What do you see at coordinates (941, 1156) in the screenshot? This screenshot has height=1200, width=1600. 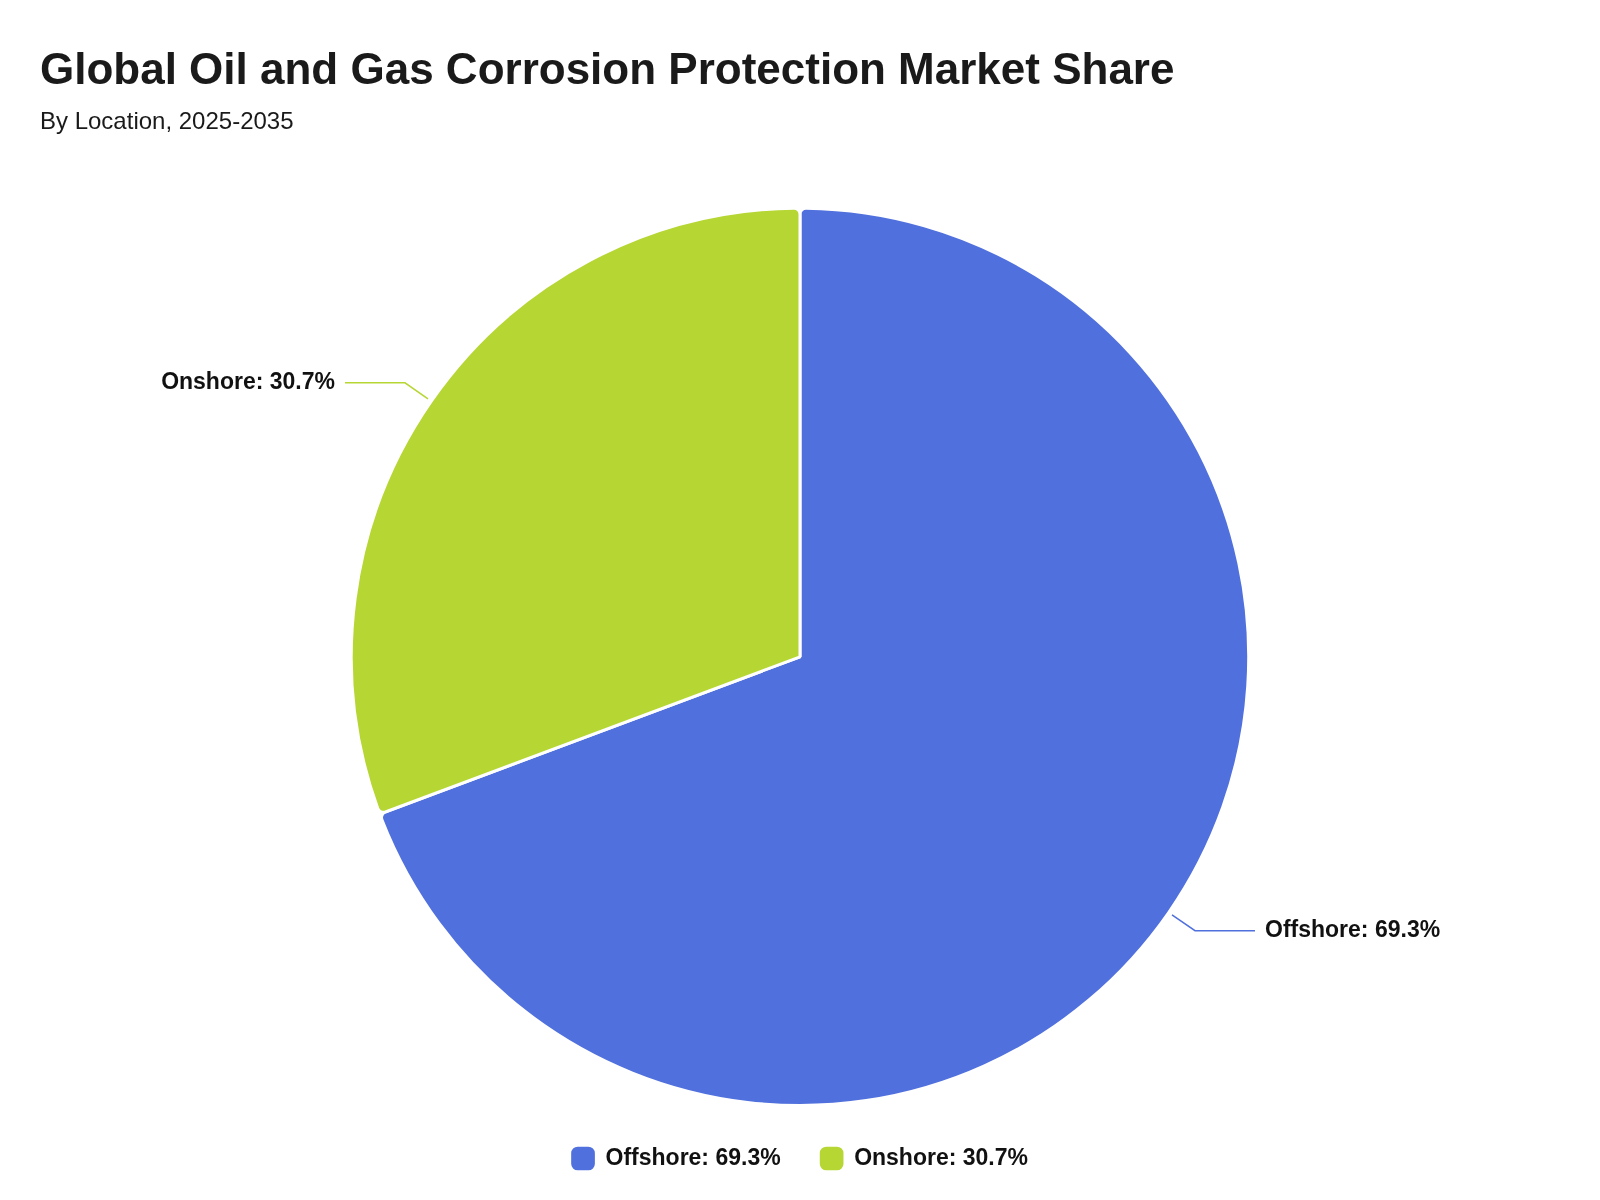 I see `legend-label: Onshore: 30.7%` at bounding box center [941, 1156].